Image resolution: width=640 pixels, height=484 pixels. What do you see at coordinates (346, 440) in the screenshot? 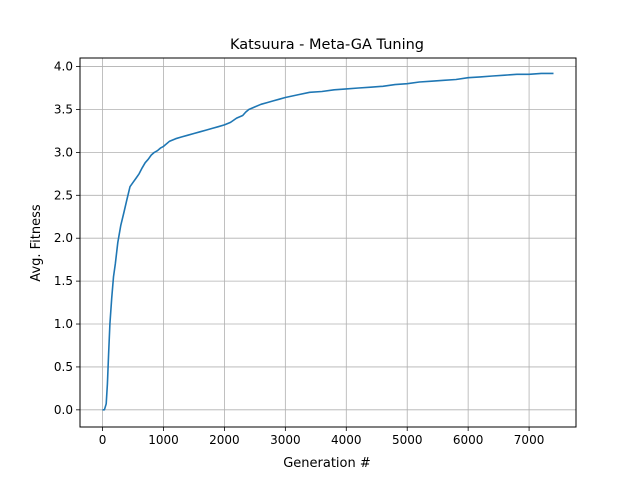
I see `x-tick-label: 4000` at bounding box center [346, 440].